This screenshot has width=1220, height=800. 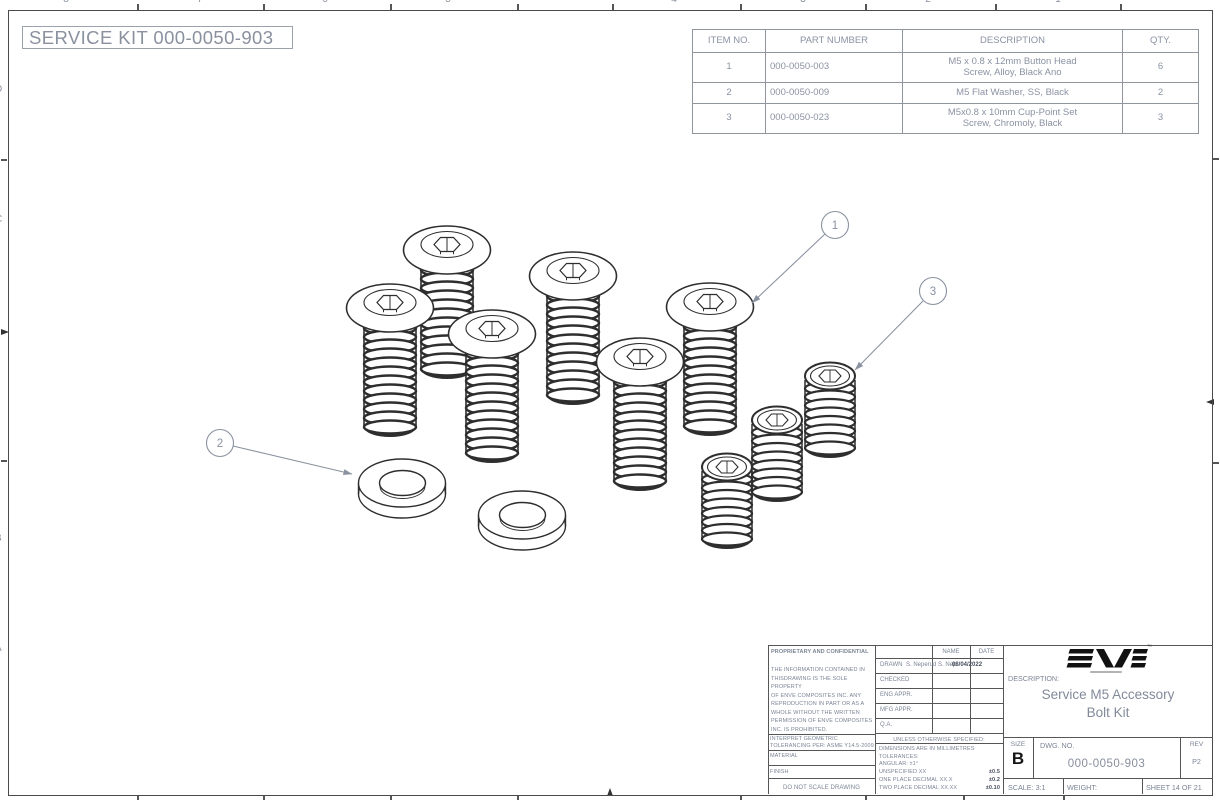 I want to click on zone-letter: A, so click(x=2, y=648).